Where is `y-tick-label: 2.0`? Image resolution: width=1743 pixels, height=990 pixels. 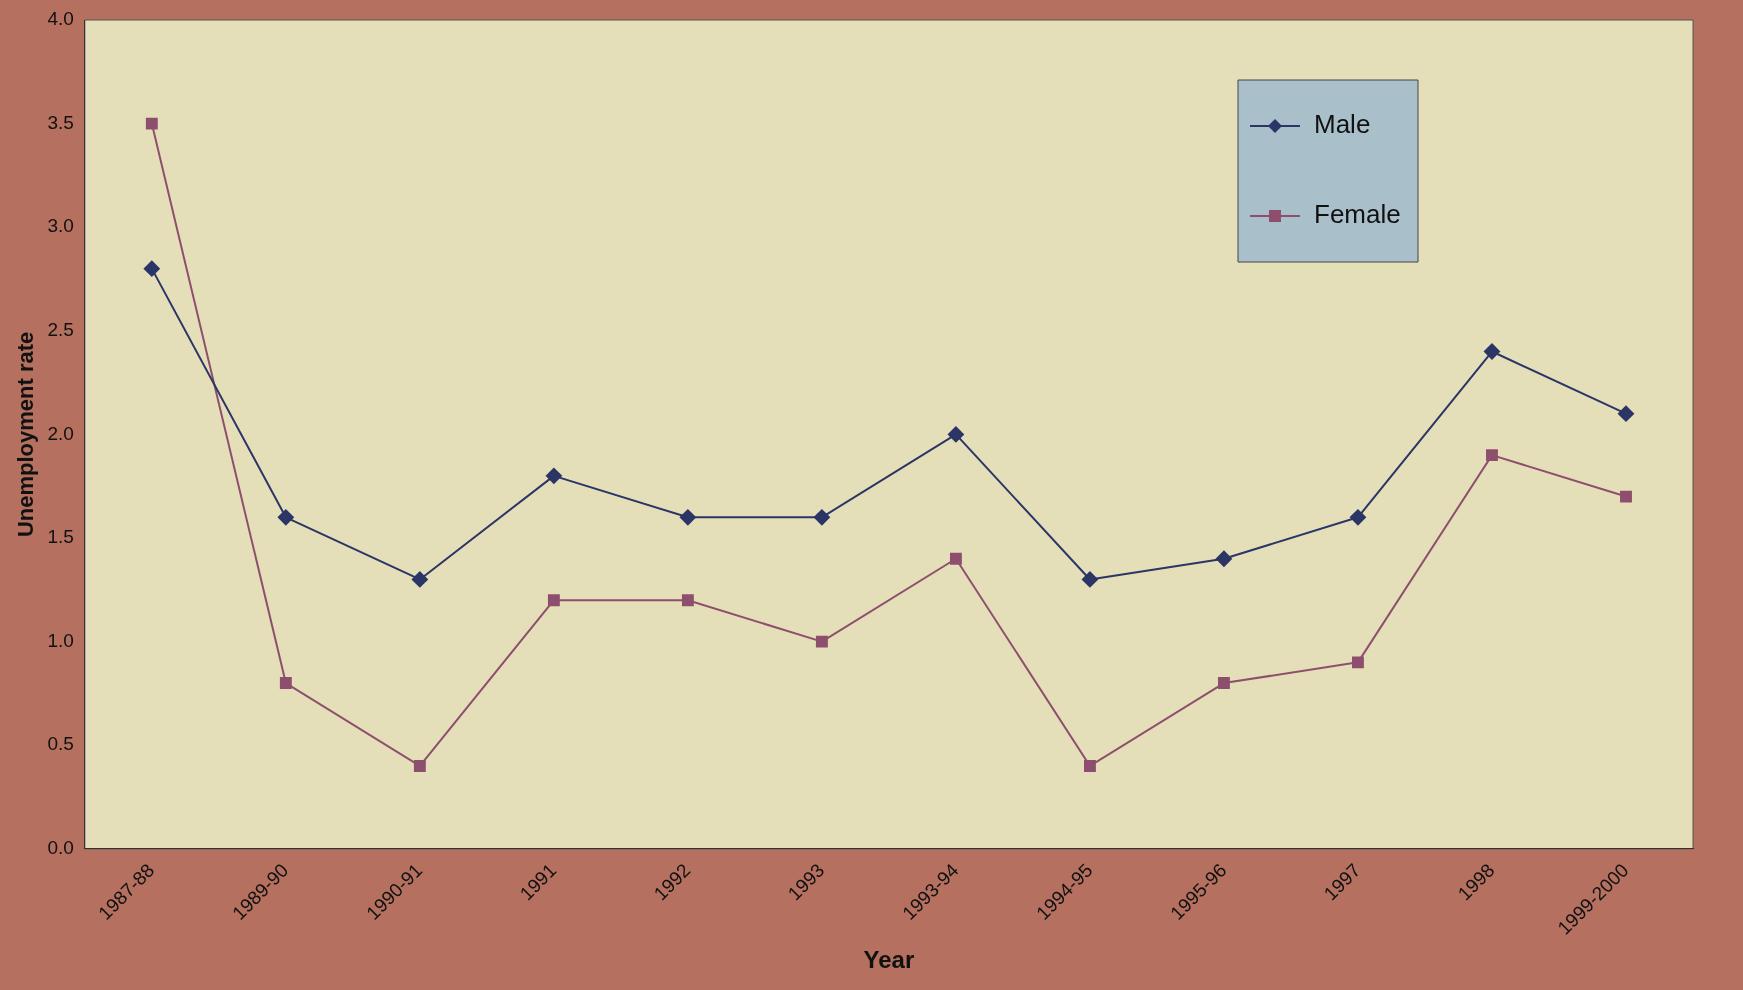
y-tick-label: 2.0 is located at coordinates (60, 433).